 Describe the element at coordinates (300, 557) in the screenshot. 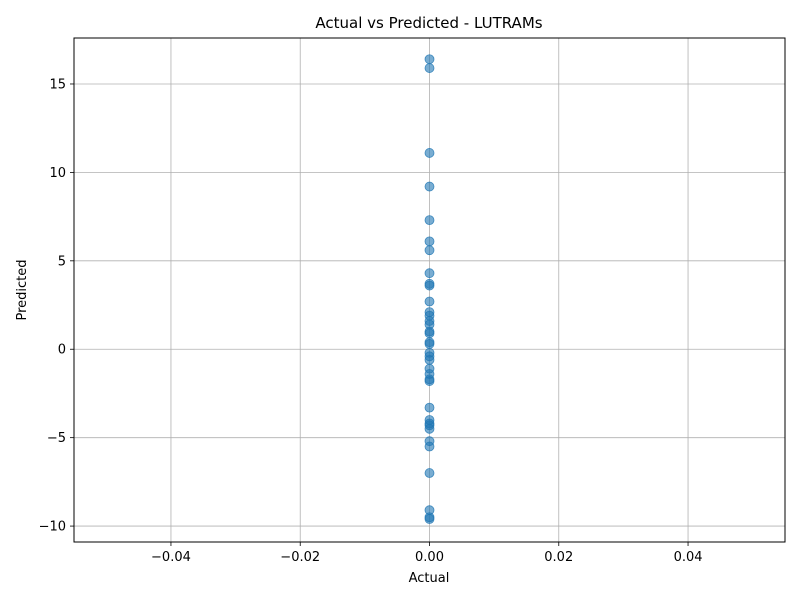

I see `x-tick-label: −0.02` at that location.